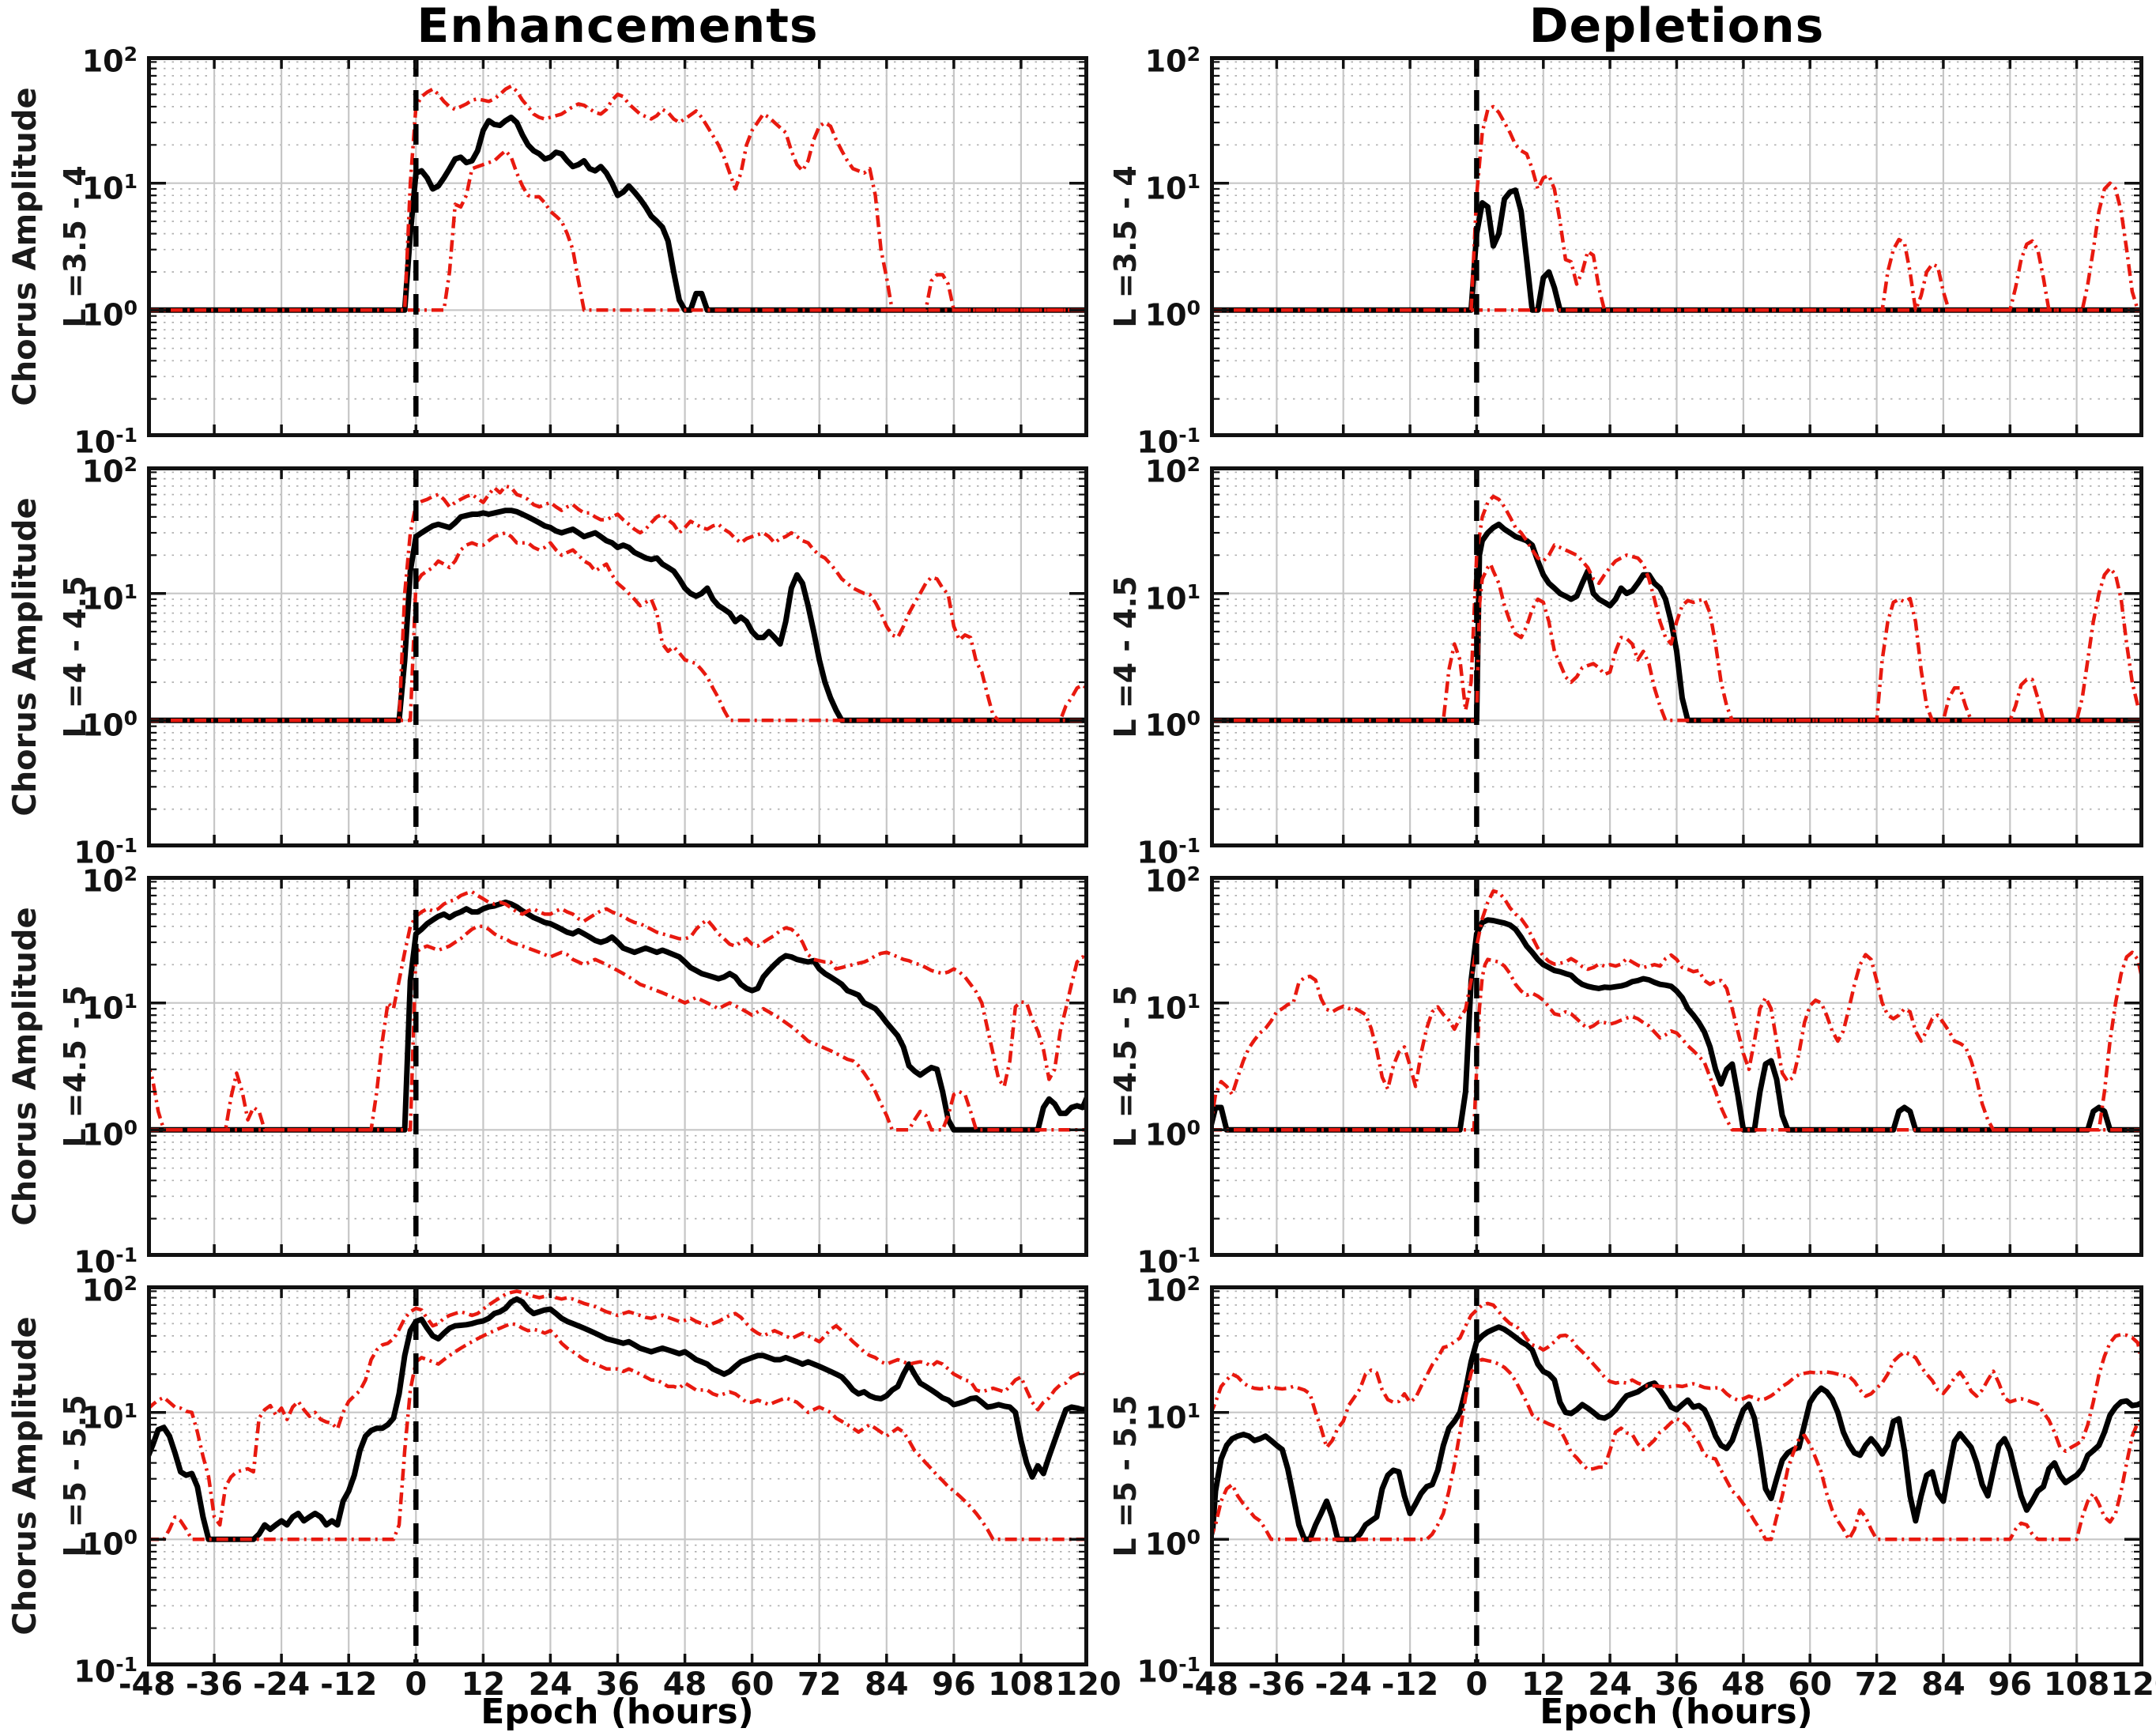 The height and width of the screenshot is (1732, 2156). I want to click on panel-enhancements-l3.5-4, so click(617, 246).